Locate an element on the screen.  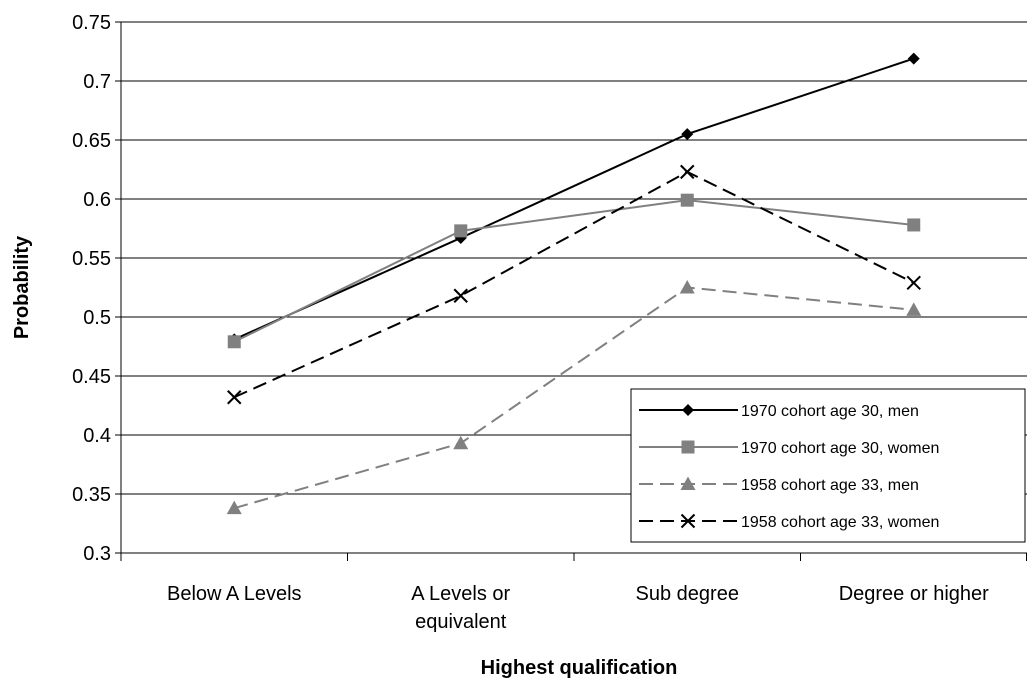
x-tick-label: Sub degree is located at coordinates (687, 594).